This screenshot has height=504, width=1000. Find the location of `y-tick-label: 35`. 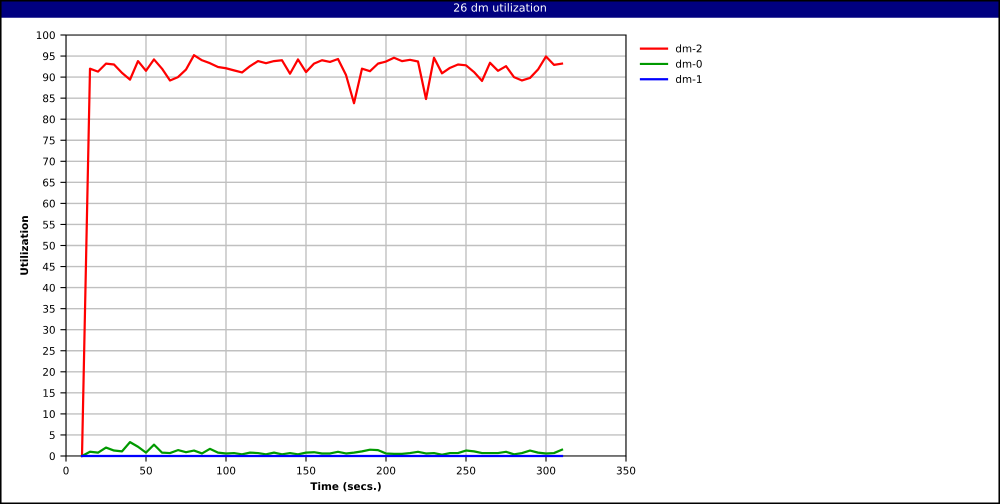

y-tick-label: 35 is located at coordinates (49, 308).